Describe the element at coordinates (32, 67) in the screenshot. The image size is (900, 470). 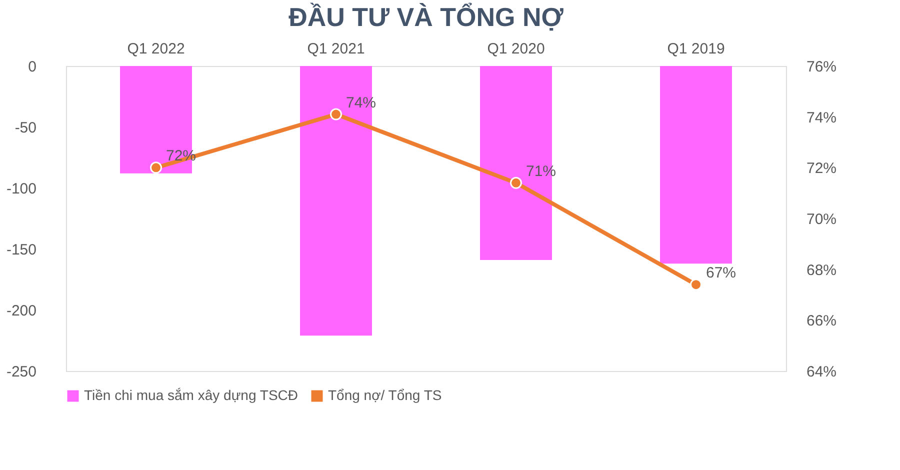
I see `y-tick-label: 0` at that location.